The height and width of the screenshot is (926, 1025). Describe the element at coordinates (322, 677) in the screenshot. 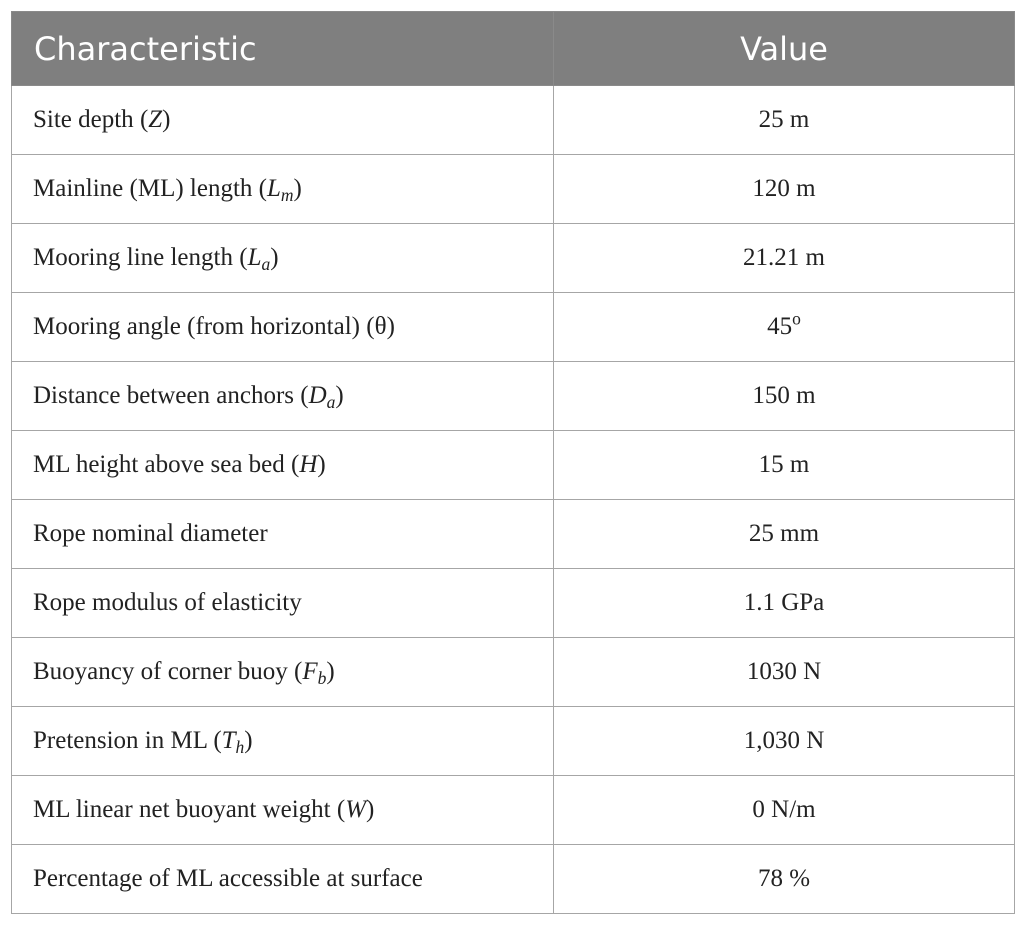

I see `symbol-subscript: b` at that location.